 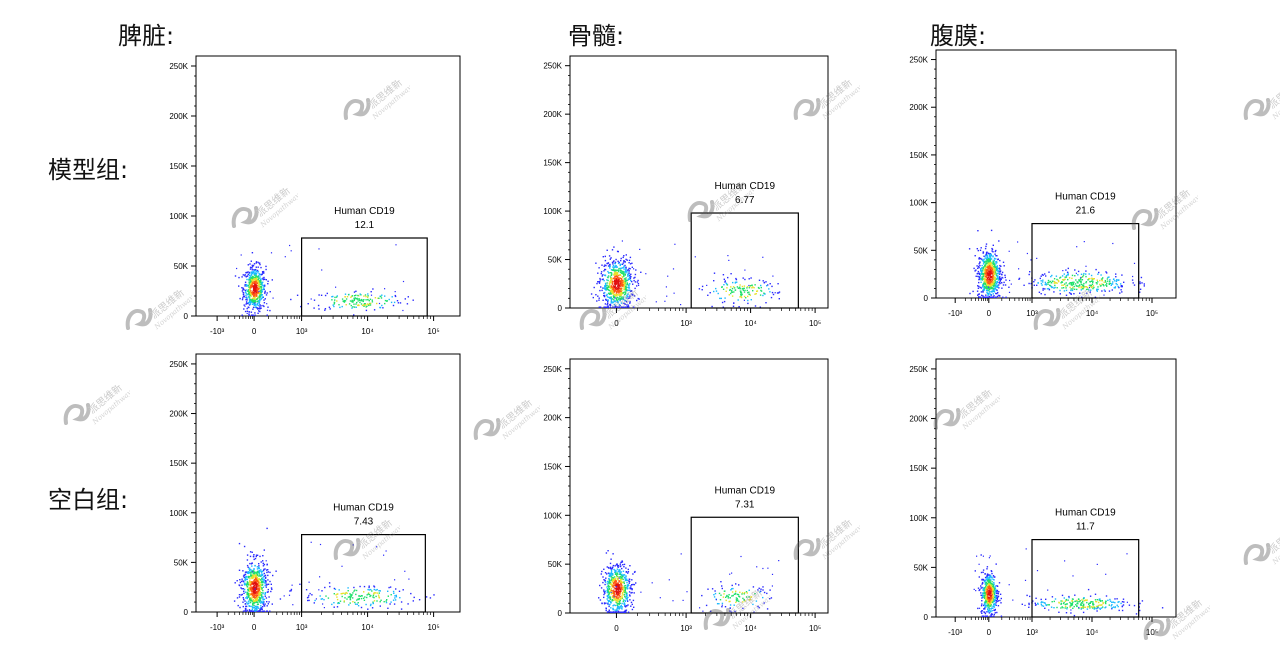 What do you see at coordinates (815, 323) in the screenshot?
I see `x-tick-label: 10⁵` at bounding box center [815, 323].